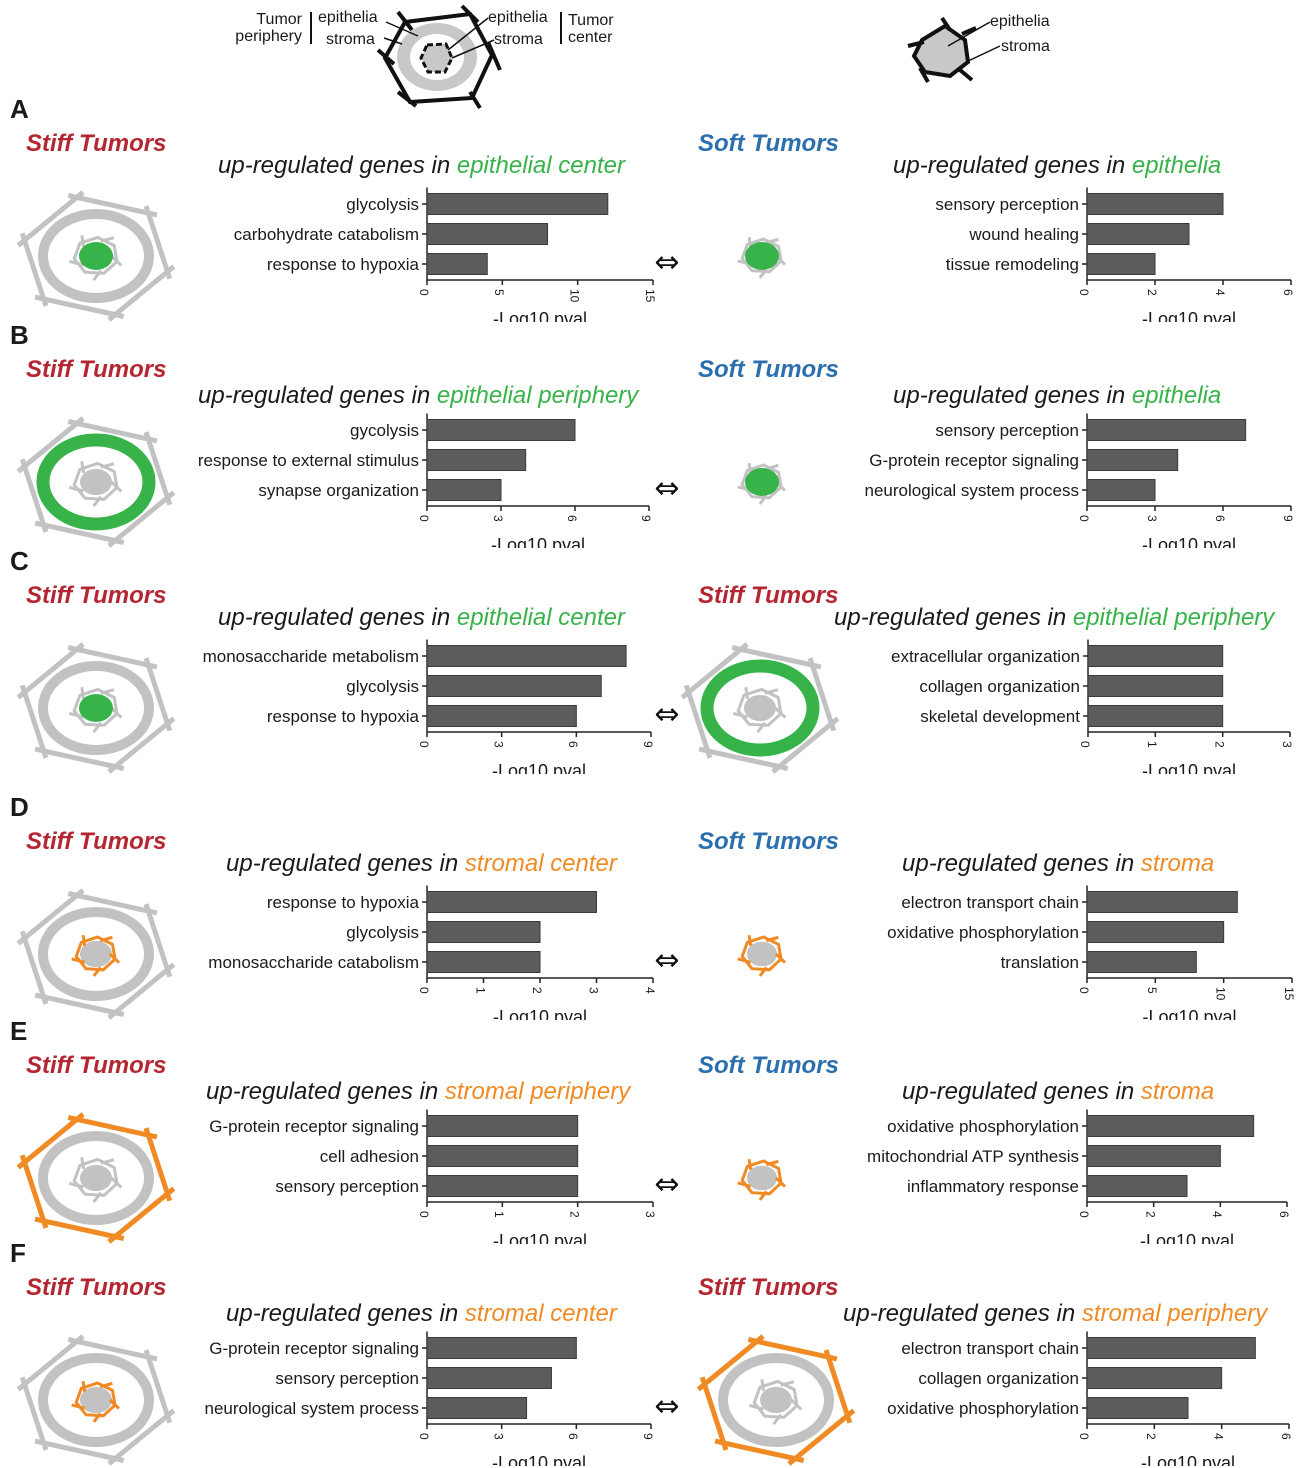 The width and height of the screenshot is (1314, 1468). I want to click on chart-title-highlight: epithelial center, so click(540, 617).